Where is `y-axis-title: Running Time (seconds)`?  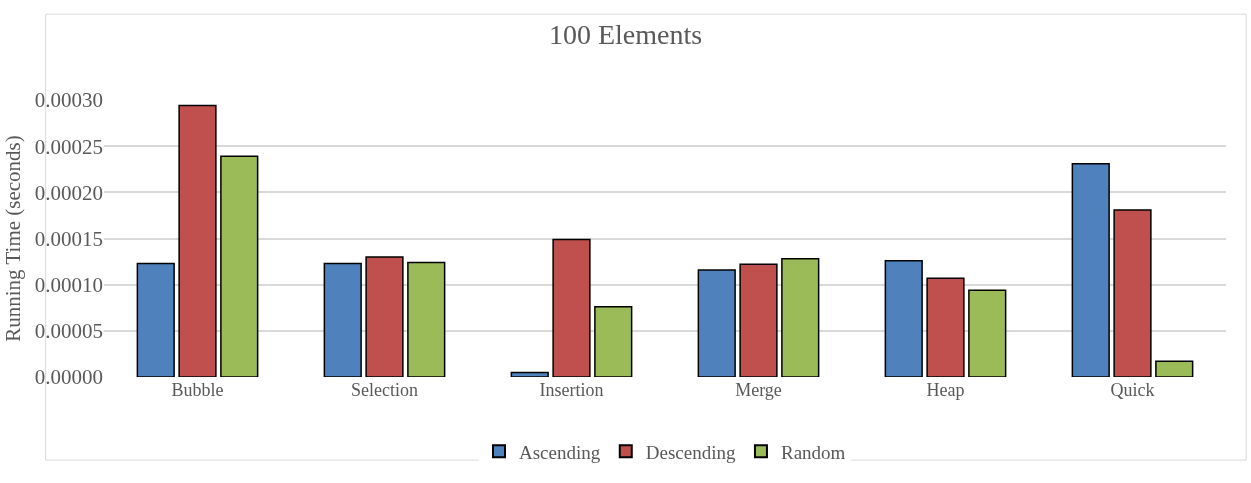 y-axis-title: Running Time (seconds) is located at coordinates (12, 238).